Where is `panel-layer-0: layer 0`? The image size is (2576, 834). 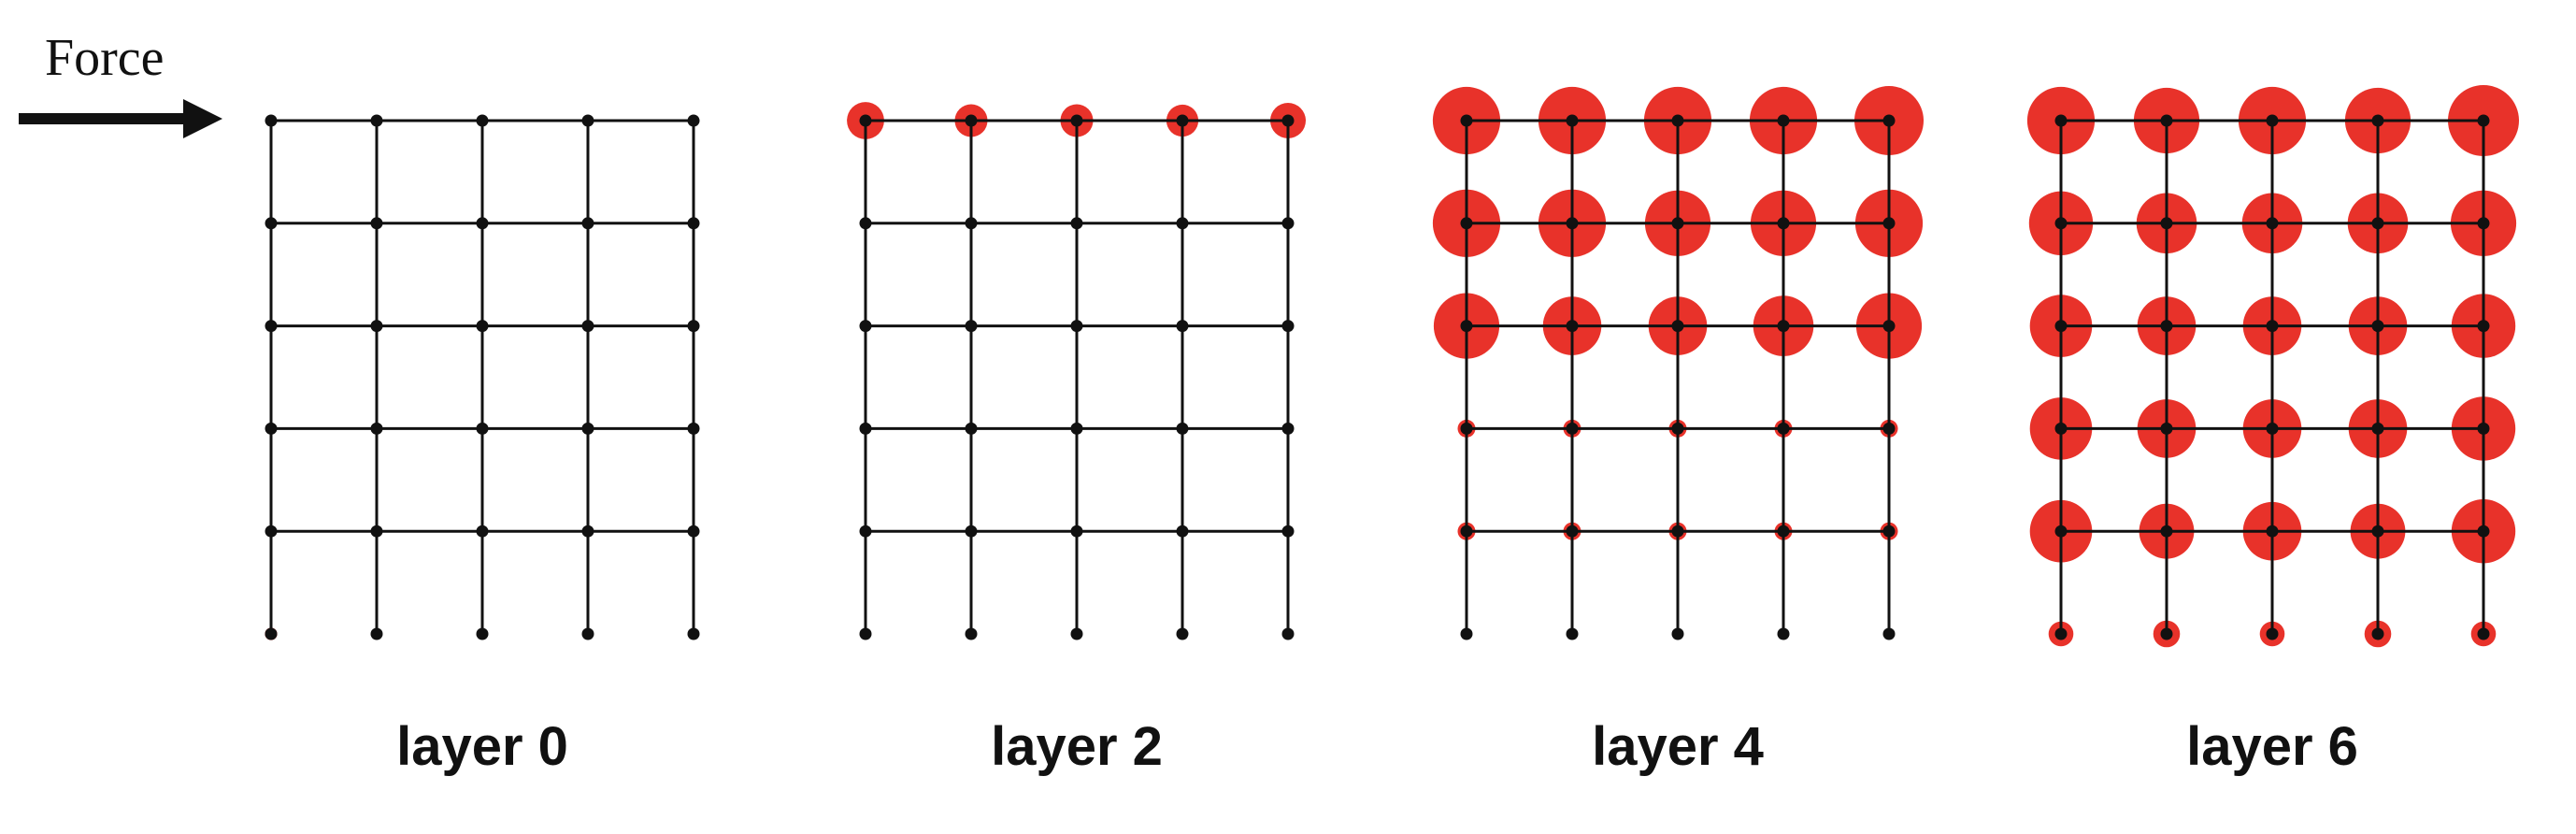 panel-layer-0: layer 0 is located at coordinates (482, 446).